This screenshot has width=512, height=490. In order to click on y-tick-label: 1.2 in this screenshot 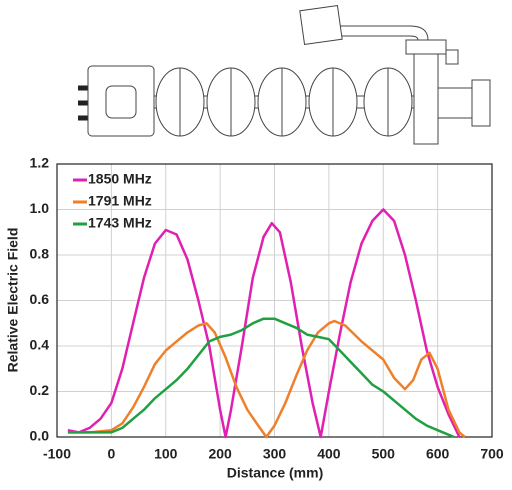, I will do `click(40, 163)`.